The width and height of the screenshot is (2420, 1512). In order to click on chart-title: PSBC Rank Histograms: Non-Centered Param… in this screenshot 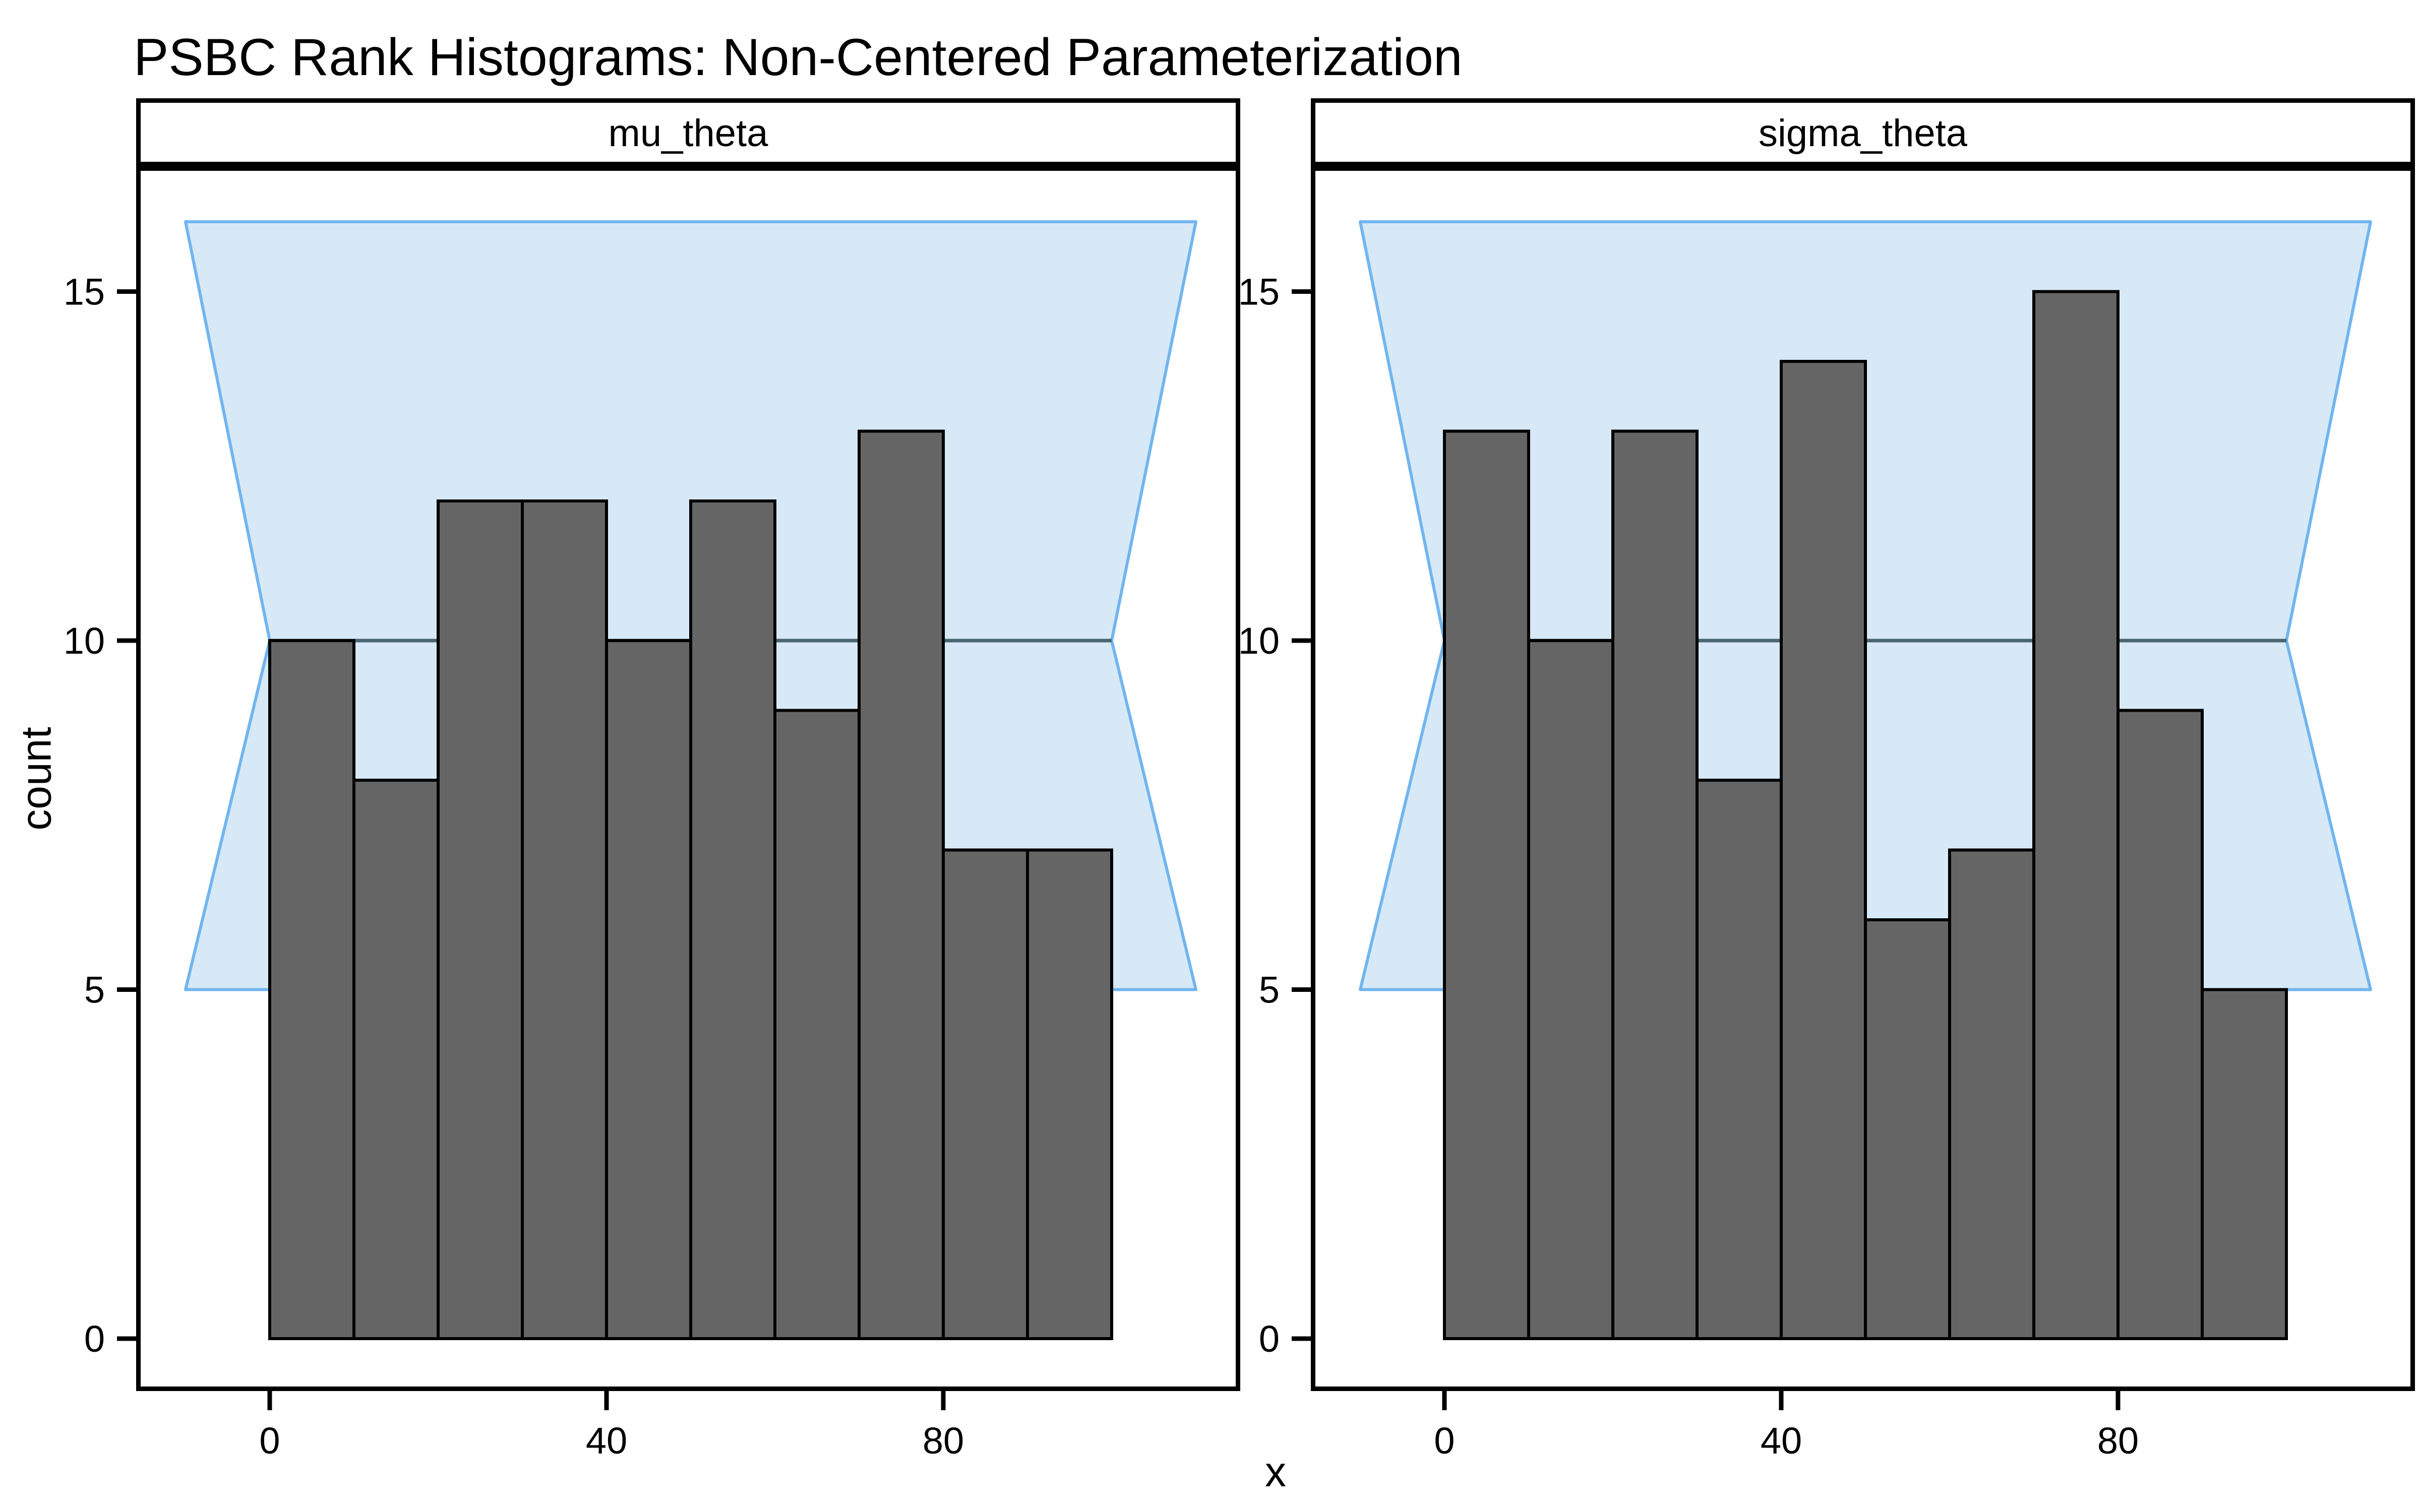, I will do `click(798, 58)`.